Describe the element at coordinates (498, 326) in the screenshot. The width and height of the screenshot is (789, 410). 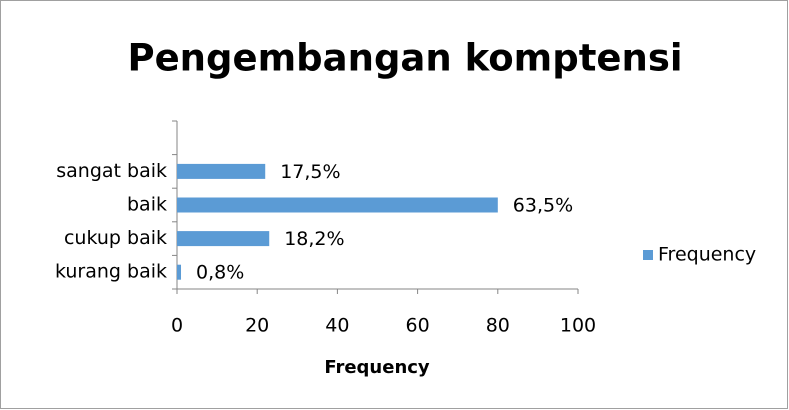
I see `x-tick-label: 80` at that location.